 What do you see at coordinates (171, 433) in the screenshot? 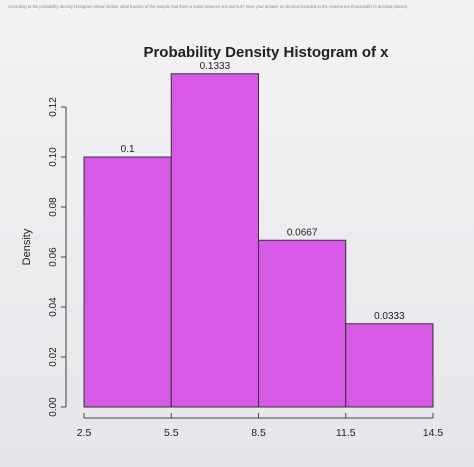
I see `x-tick-label: 5.5` at bounding box center [171, 433].